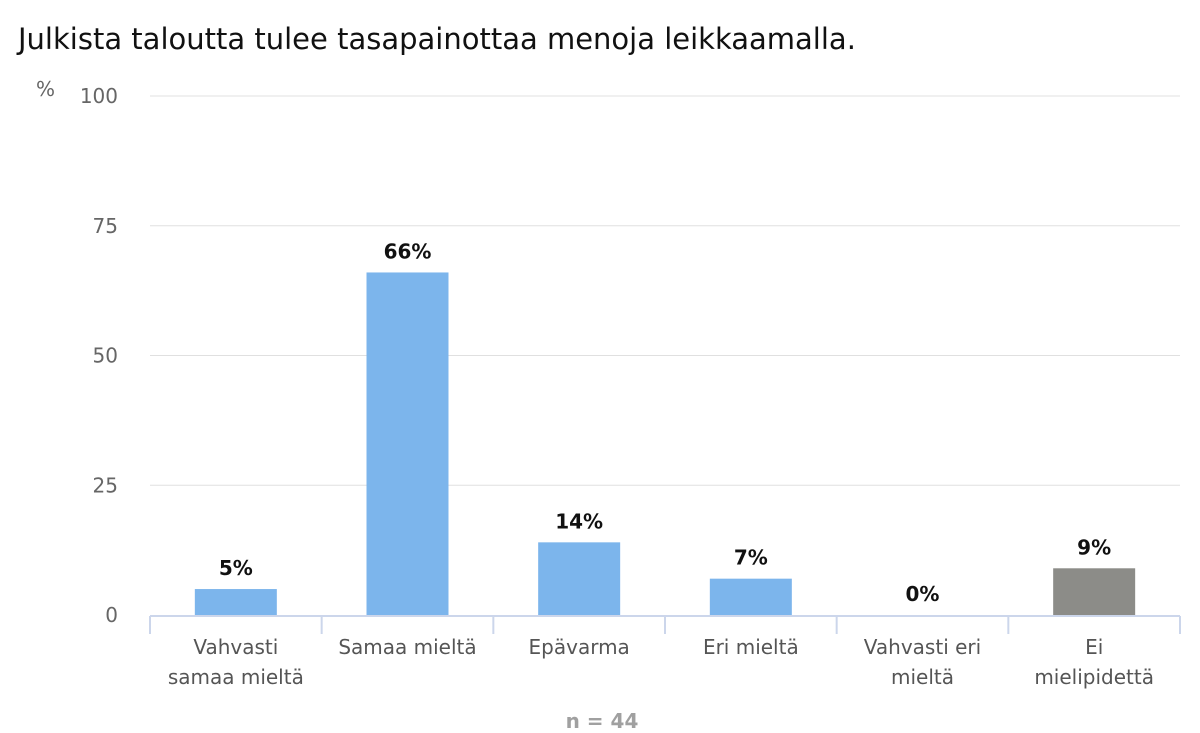  I want to click on y-tick-label: 100, so click(99, 96).